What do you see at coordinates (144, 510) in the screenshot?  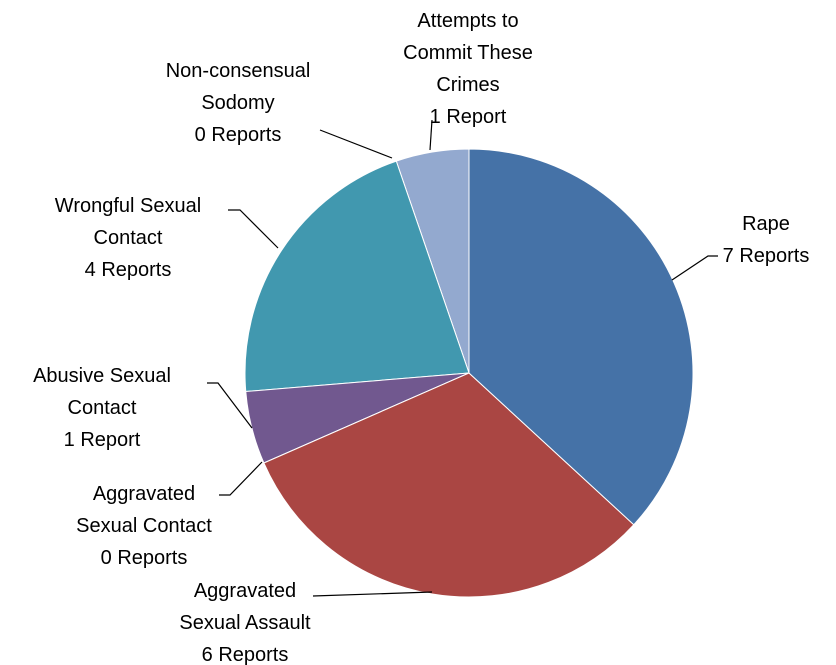 I see `slice-name: Aggravated Sexual Contact` at bounding box center [144, 510].